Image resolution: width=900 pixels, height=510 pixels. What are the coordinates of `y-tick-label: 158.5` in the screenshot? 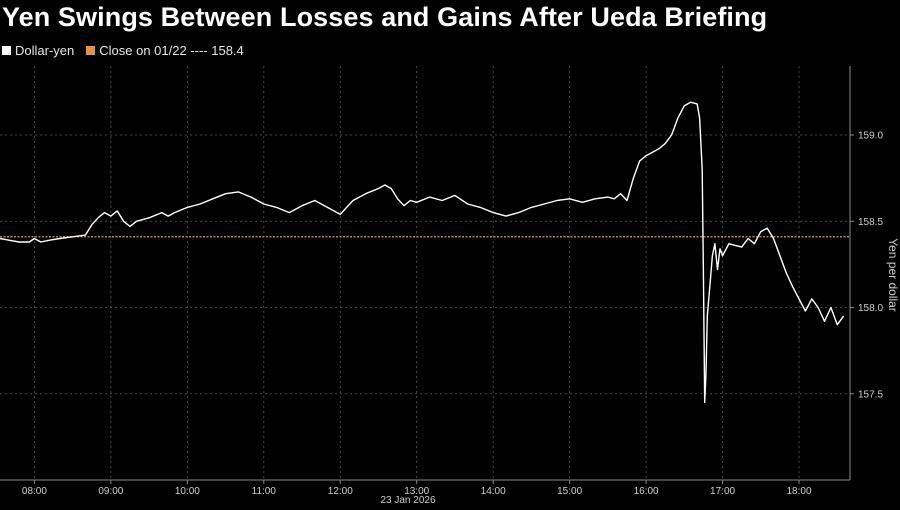 It's located at (870, 222).